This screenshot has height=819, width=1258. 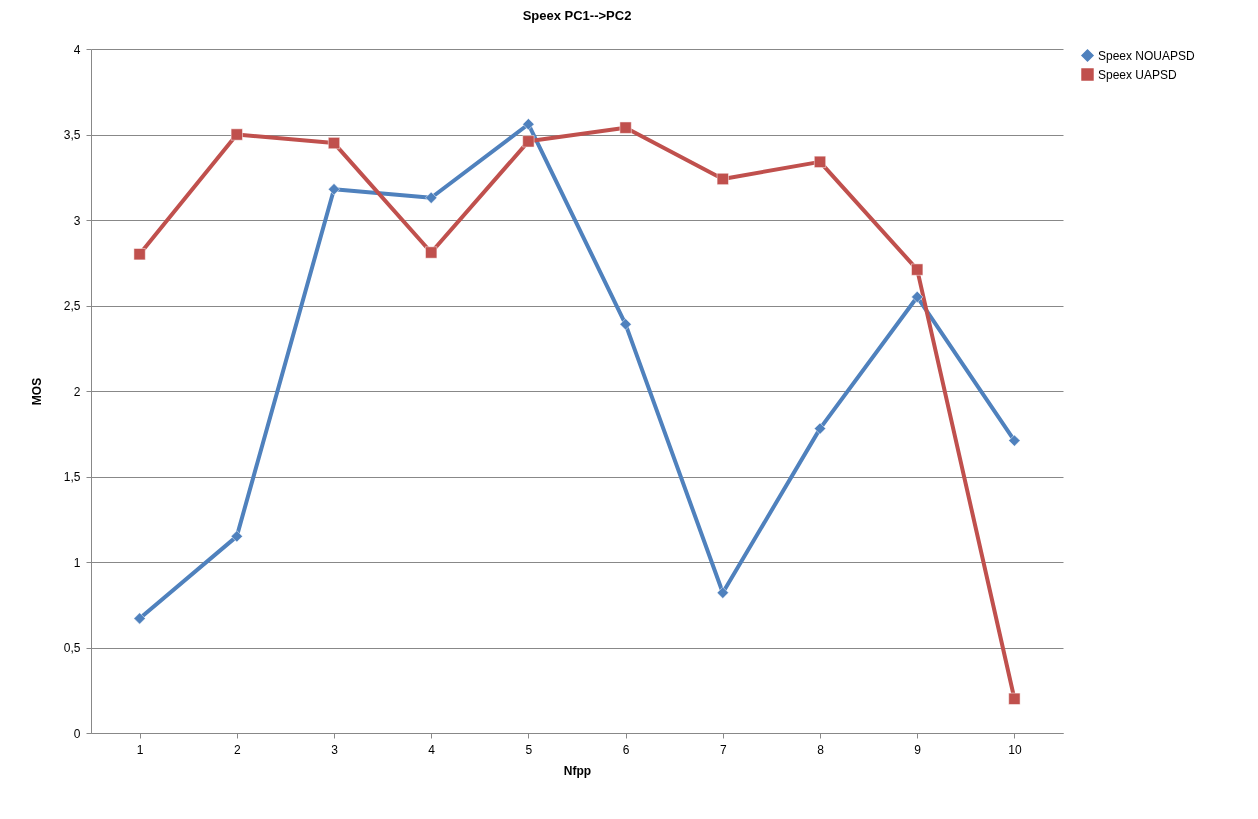 What do you see at coordinates (335, 749) in the screenshot?
I see `x-tick-label: 3` at bounding box center [335, 749].